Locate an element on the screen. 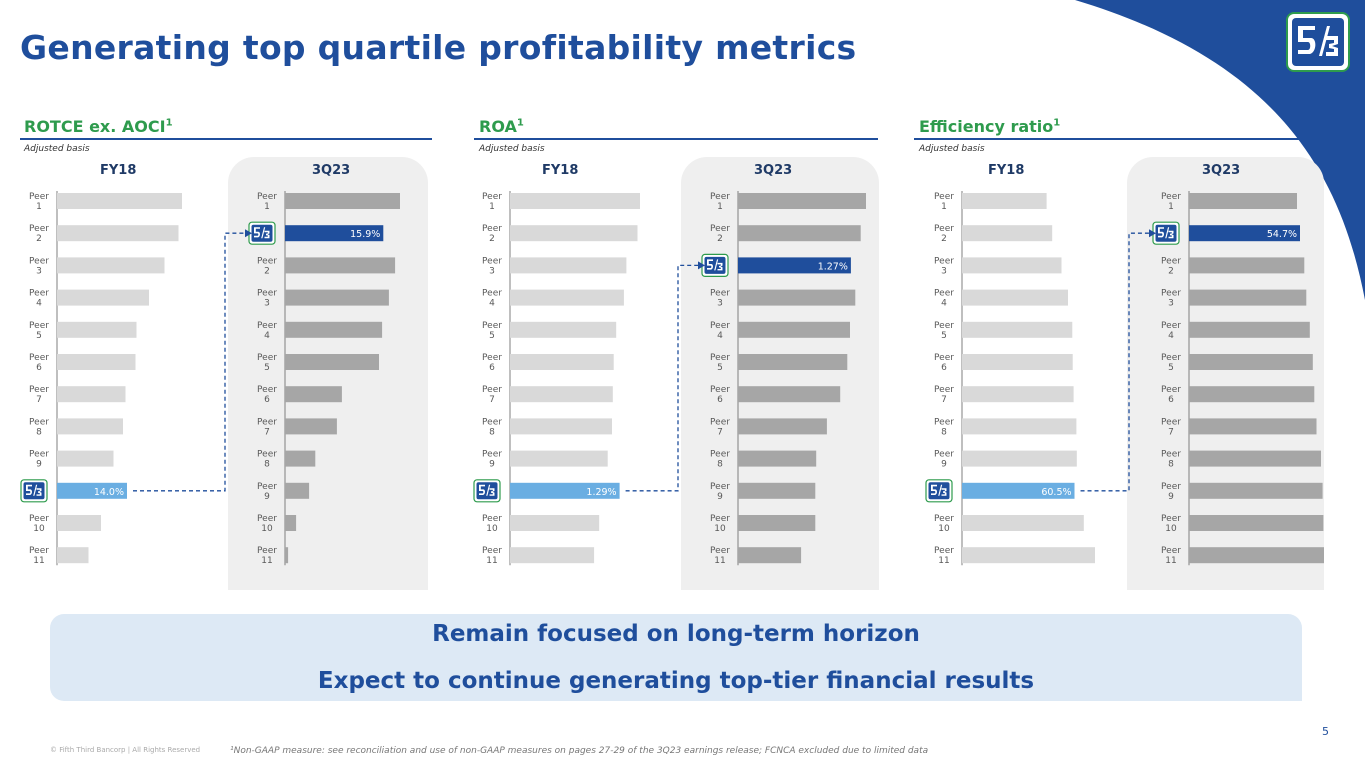 The height and width of the screenshot is (768, 1365). category-label: Peer 9 is located at coordinates (720, 492).